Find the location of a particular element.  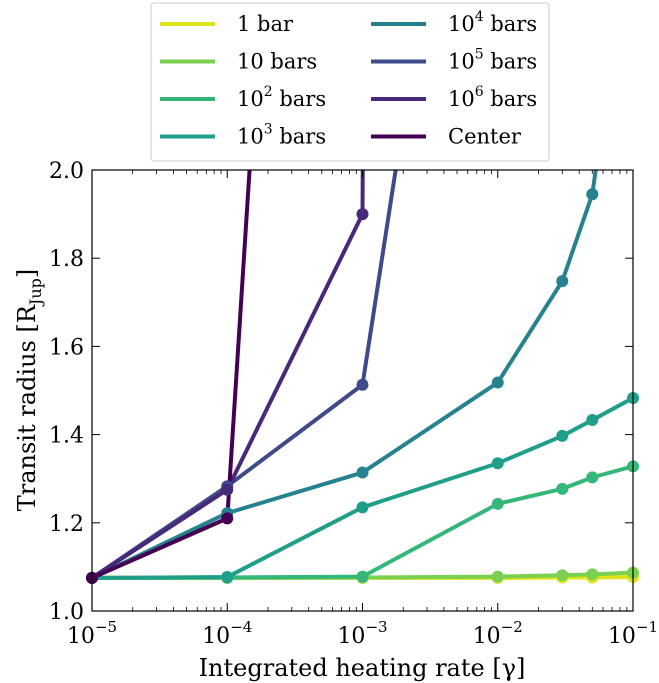

x-tick-label: 10⁻⁴ is located at coordinates (227, 633).